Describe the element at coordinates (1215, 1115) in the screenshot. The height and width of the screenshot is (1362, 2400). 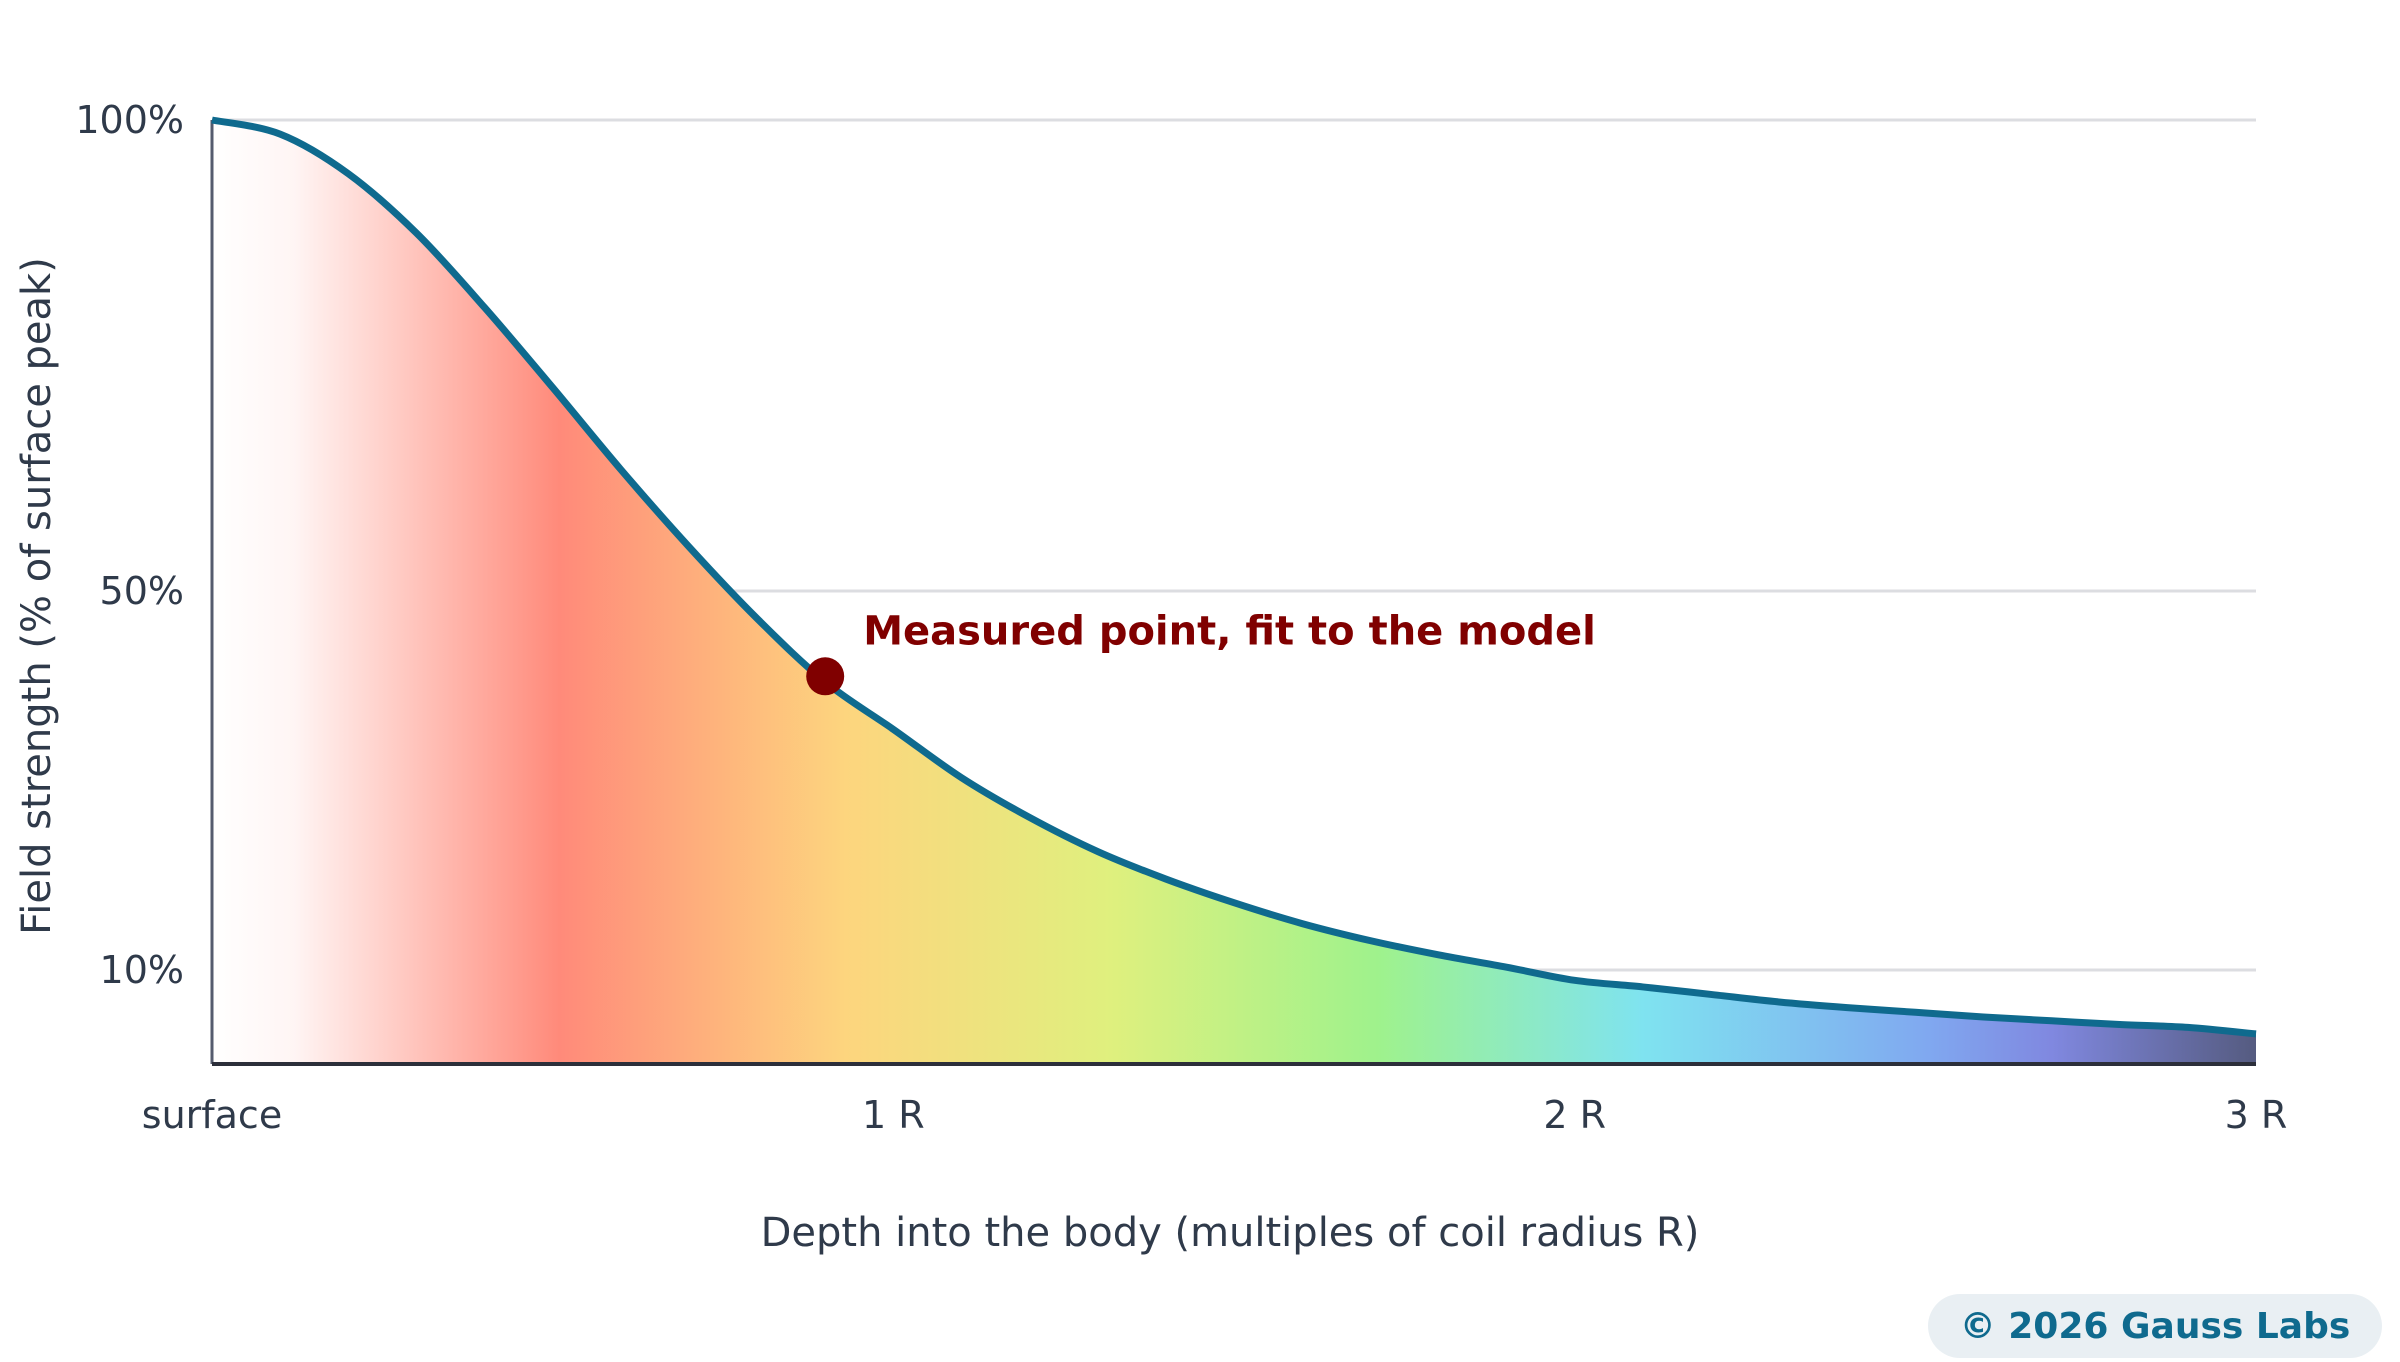
I see `x-tick-labels: surface 1 R 2 R 3 R` at that location.